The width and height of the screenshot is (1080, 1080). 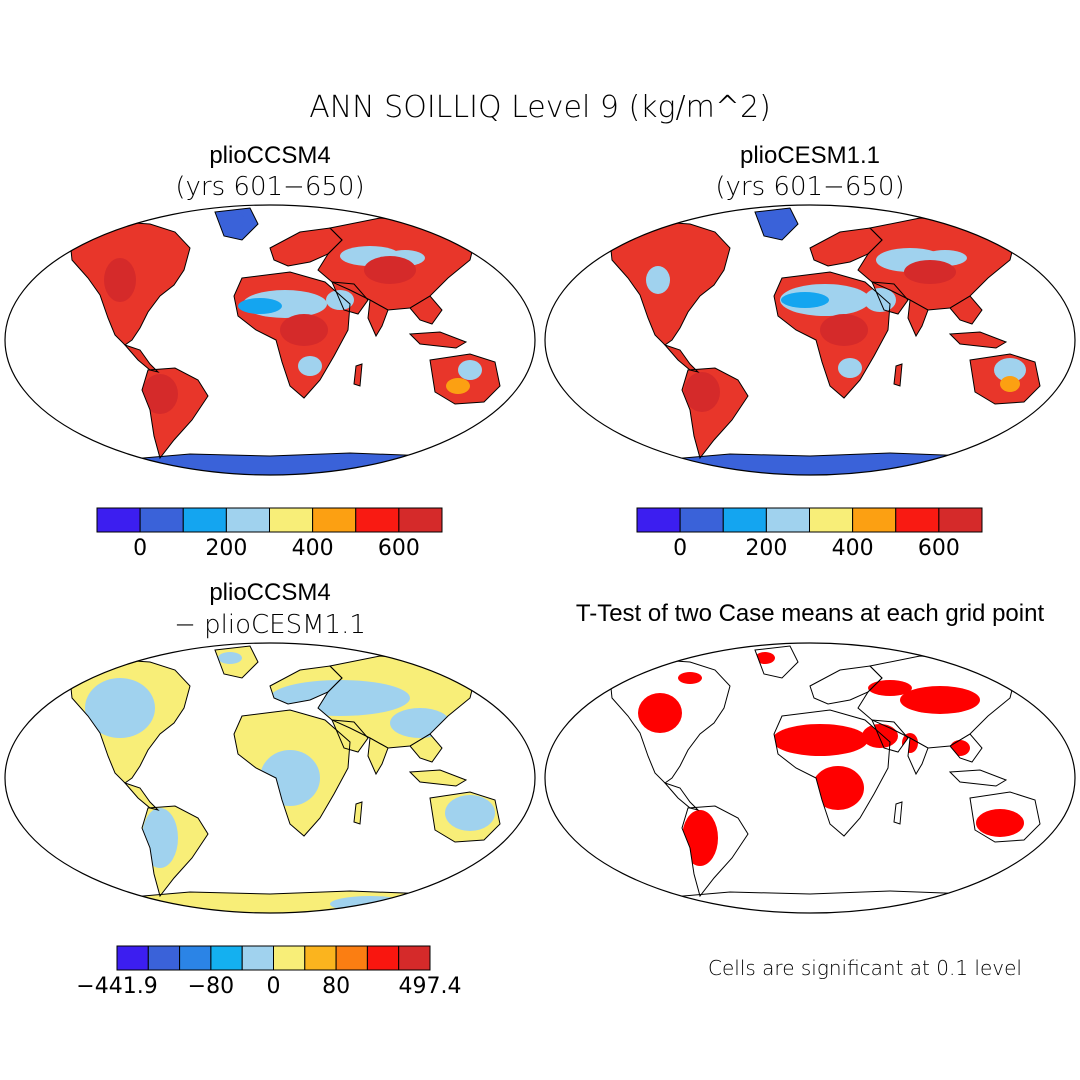 I want to click on land-outline, so click(x=825, y=779).